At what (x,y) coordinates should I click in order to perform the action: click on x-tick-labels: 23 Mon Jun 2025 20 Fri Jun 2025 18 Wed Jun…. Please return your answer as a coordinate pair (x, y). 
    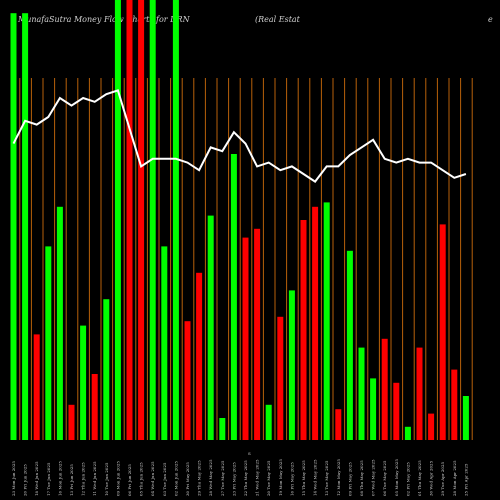
    Looking at the image, I should click on (239, 477).